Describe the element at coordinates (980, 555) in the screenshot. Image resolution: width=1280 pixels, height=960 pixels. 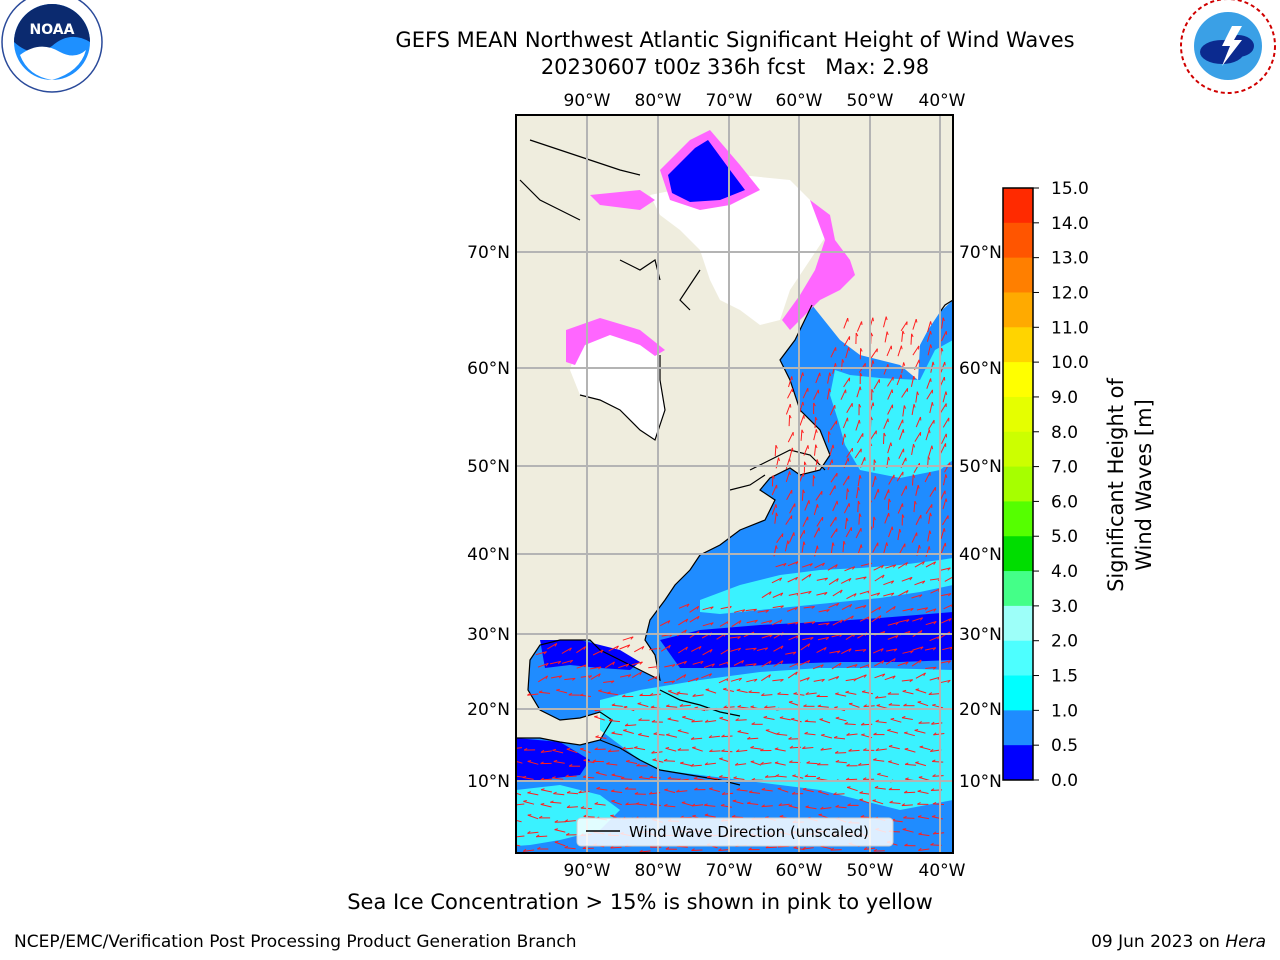
I see `lat-label-right: 40°N` at that location.